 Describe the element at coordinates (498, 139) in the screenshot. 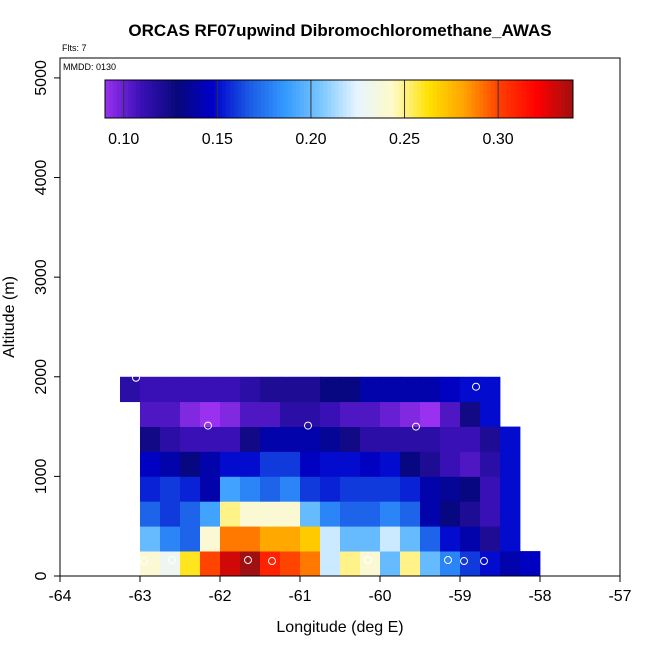

I see `colorbar-tick-label: 0.30` at that location.